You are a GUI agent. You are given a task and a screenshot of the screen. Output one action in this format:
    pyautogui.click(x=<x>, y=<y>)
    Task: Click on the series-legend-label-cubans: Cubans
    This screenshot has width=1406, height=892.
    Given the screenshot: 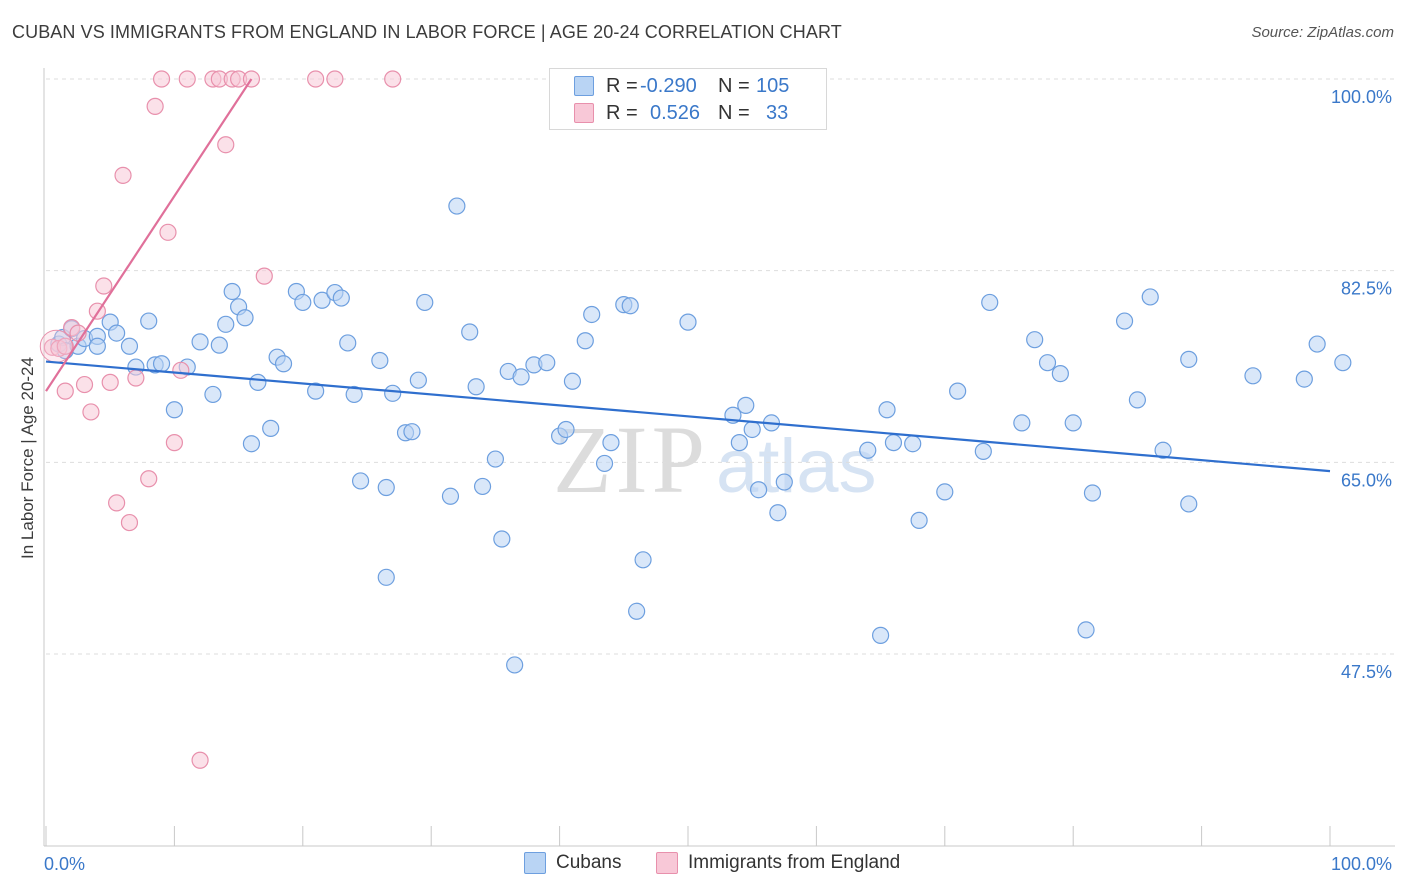 What is the action you would take?
    pyautogui.click(x=589, y=862)
    